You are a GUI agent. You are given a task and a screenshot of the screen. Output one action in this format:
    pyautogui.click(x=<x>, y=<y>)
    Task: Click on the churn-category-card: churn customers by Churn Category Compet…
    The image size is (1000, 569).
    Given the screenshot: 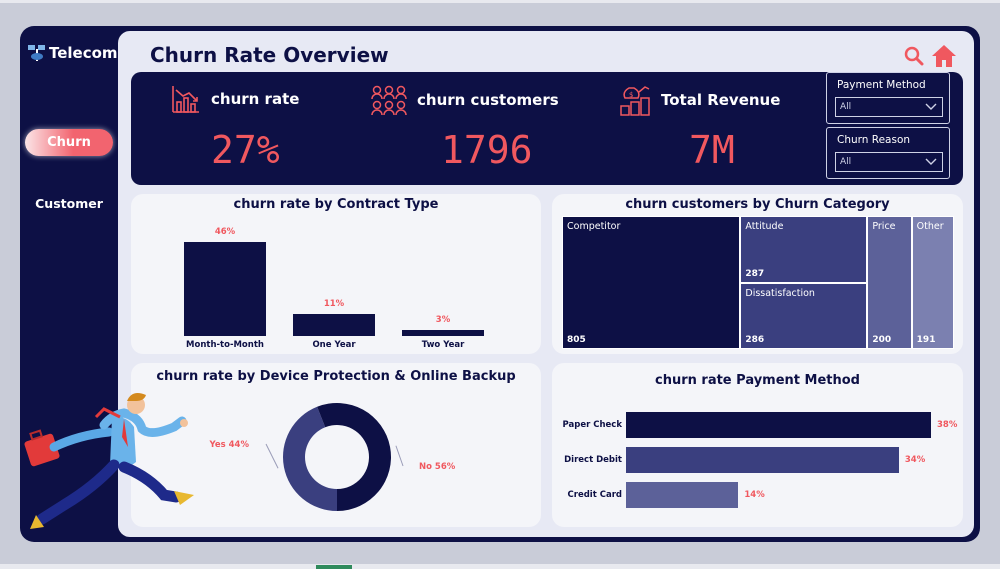 What is the action you would take?
    pyautogui.click(x=757, y=274)
    